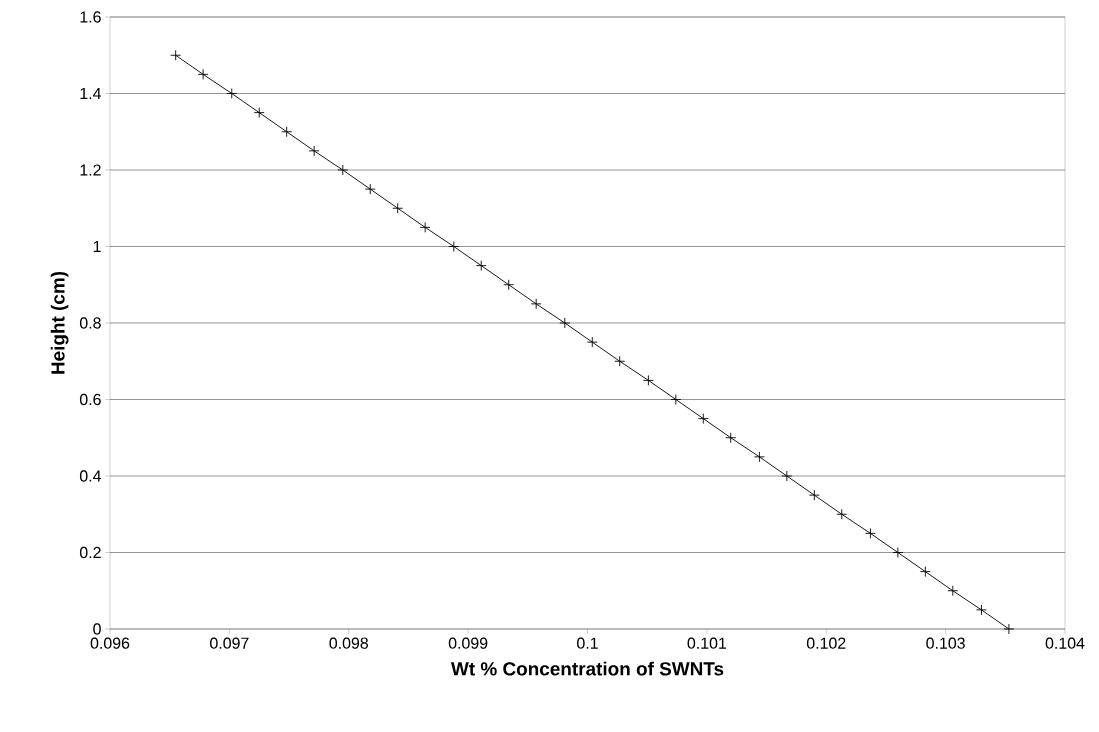  I want to click on x-tick-label: 0.104, so click(1065, 643).